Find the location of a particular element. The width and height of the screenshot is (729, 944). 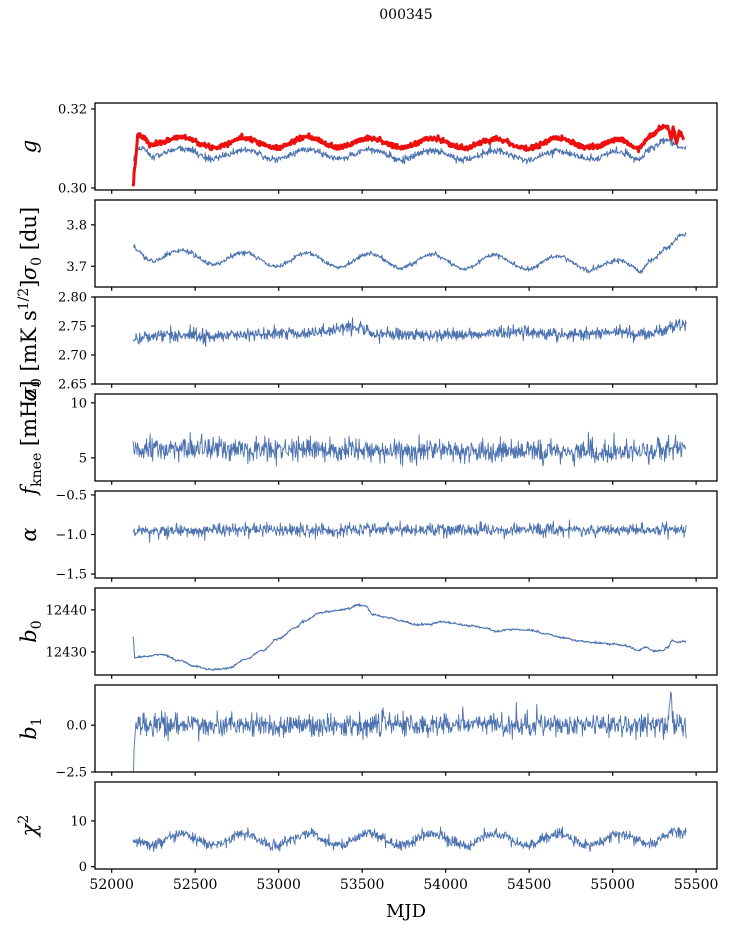

panel-alpha: −1.5 −1.0 −0.5 α is located at coordinates (367, 535).